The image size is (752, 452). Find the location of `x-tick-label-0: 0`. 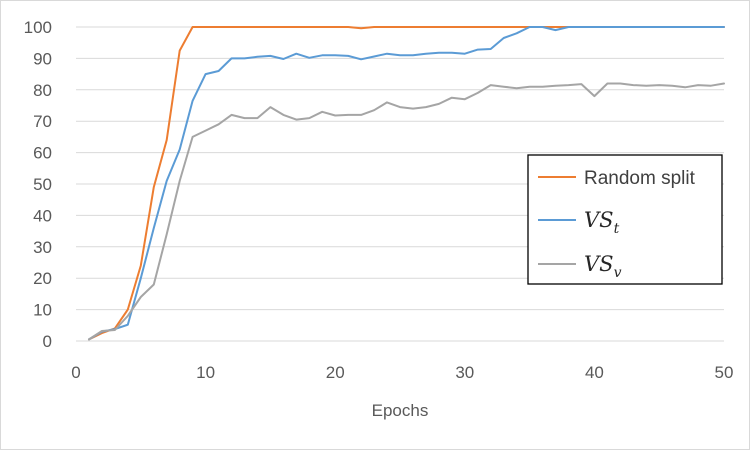

x-tick-label-0: 0 is located at coordinates (75, 372).